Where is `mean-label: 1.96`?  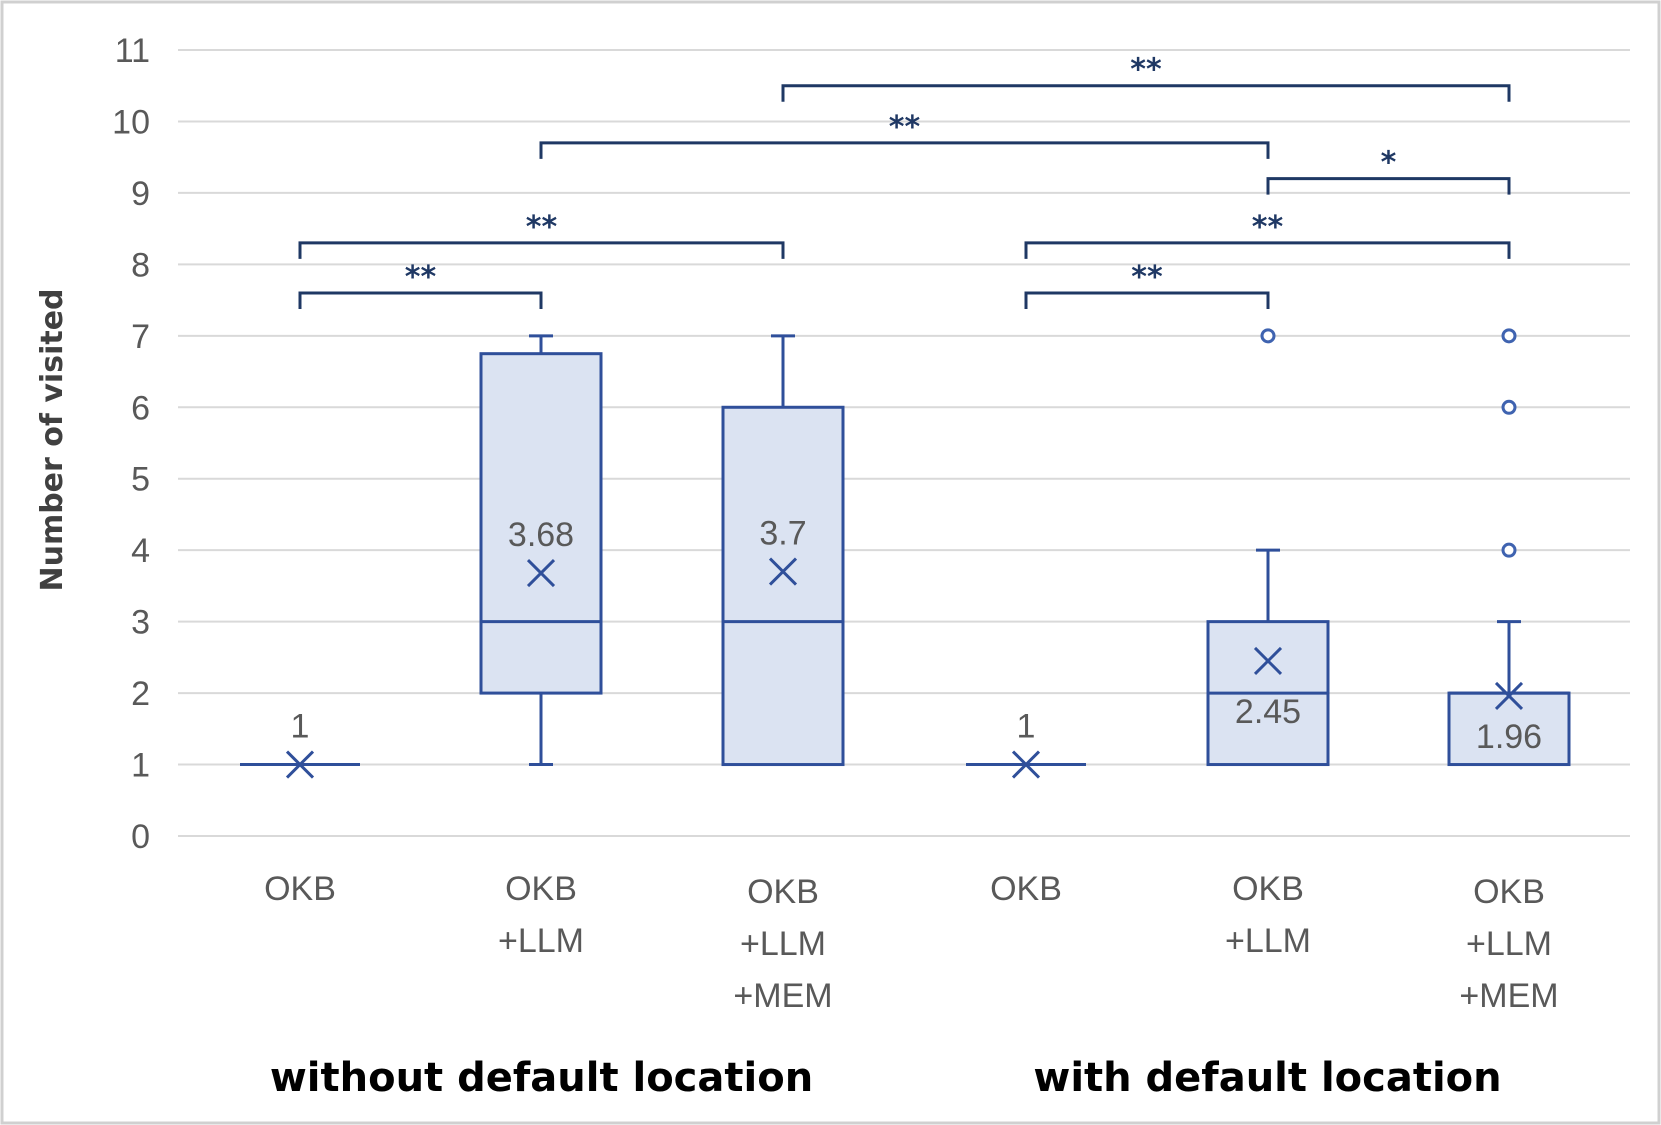
mean-label: 1.96 is located at coordinates (1509, 737).